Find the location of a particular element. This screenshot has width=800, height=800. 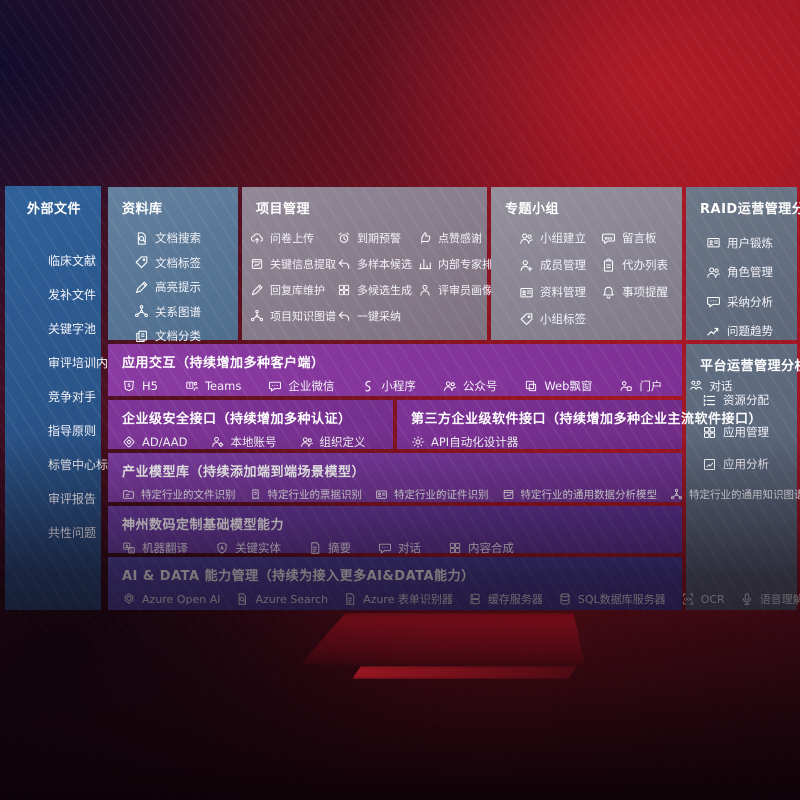

feature-list: AD/AAD 本地账号 组织定义 is located at coordinates (250, 438).